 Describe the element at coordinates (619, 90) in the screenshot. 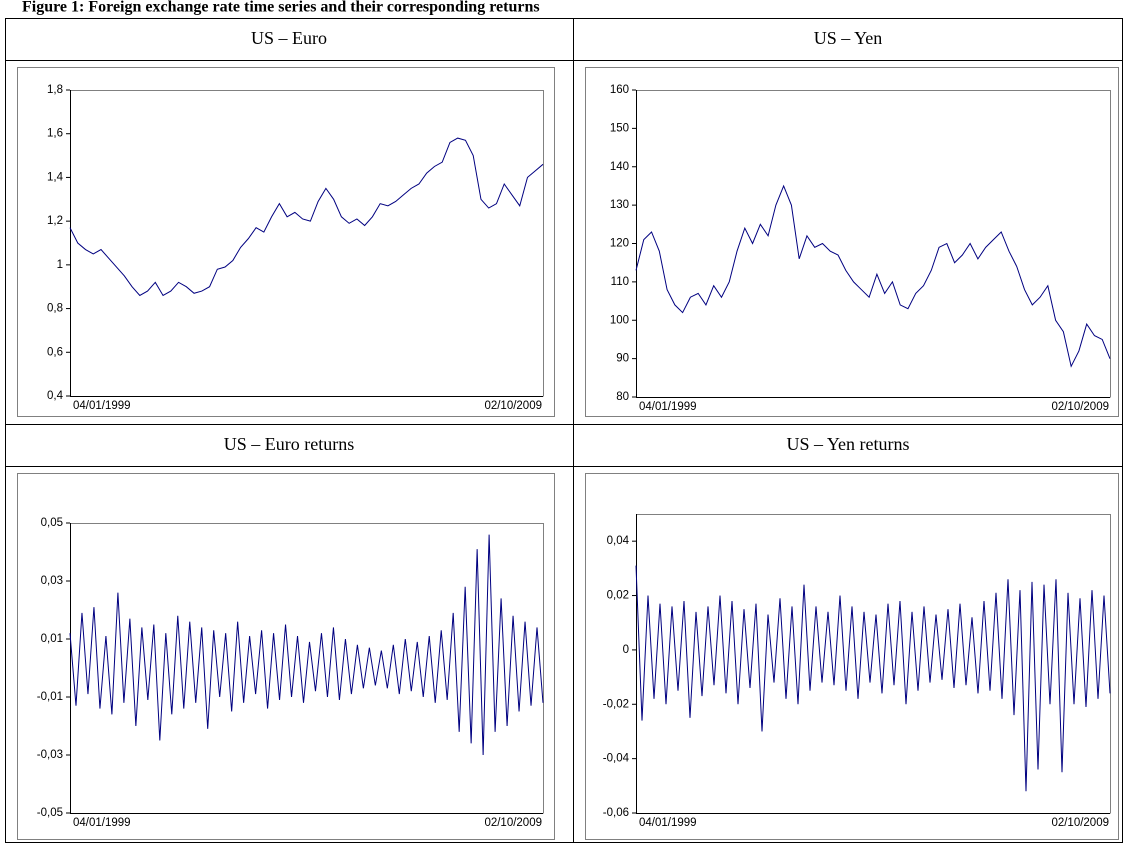

I see `y-tick-label: 160` at that location.